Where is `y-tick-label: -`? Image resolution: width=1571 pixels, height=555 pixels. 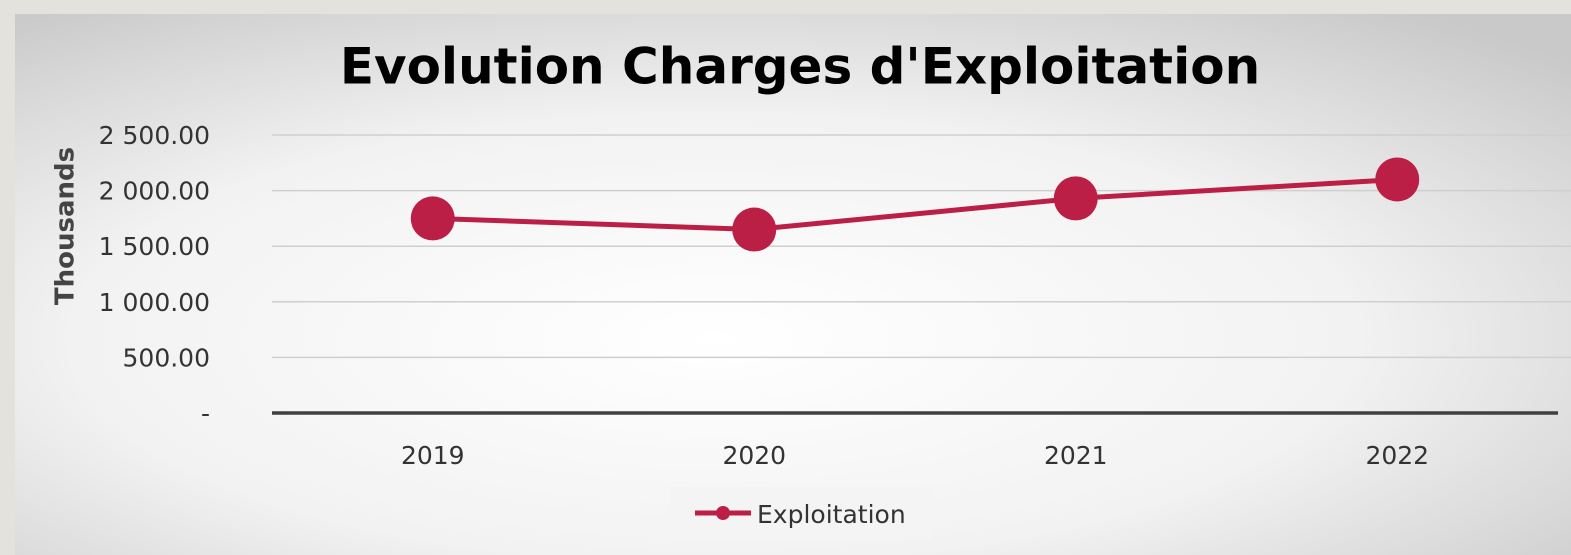
y-tick-label: - is located at coordinates (205, 413).